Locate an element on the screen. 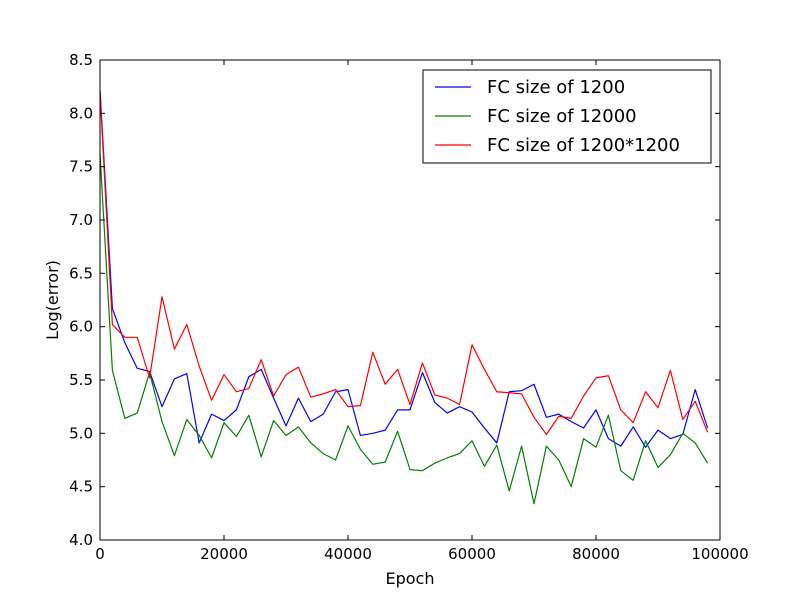 Image resolution: width=800 pixels, height=600 pixels. y-tick-label: 5.0 is located at coordinates (81, 433).